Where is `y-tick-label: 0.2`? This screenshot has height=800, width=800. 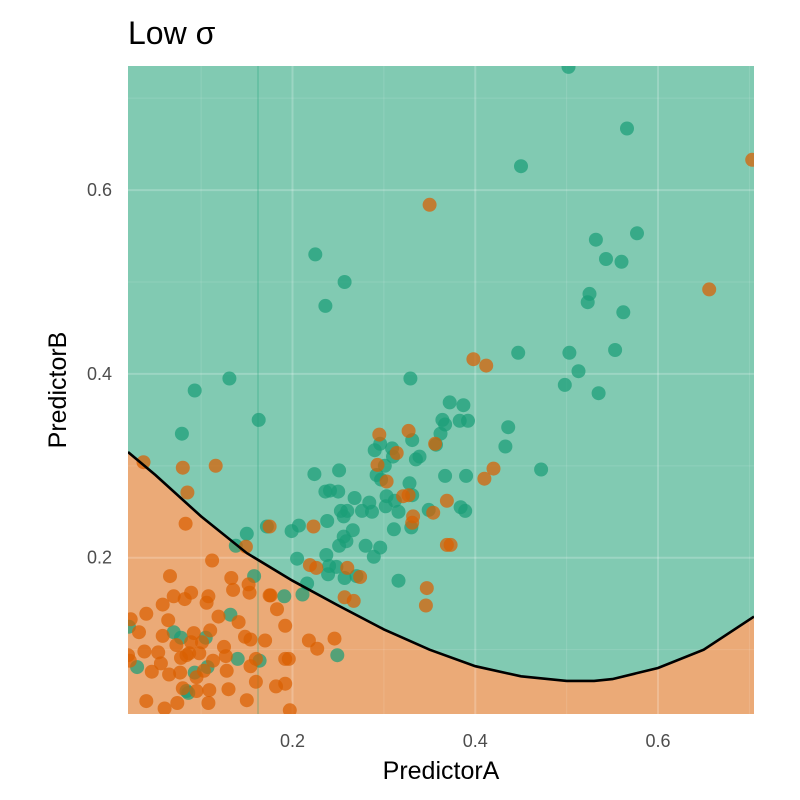 y-tick-label: 0.2 is located at coordinates (99, 558).